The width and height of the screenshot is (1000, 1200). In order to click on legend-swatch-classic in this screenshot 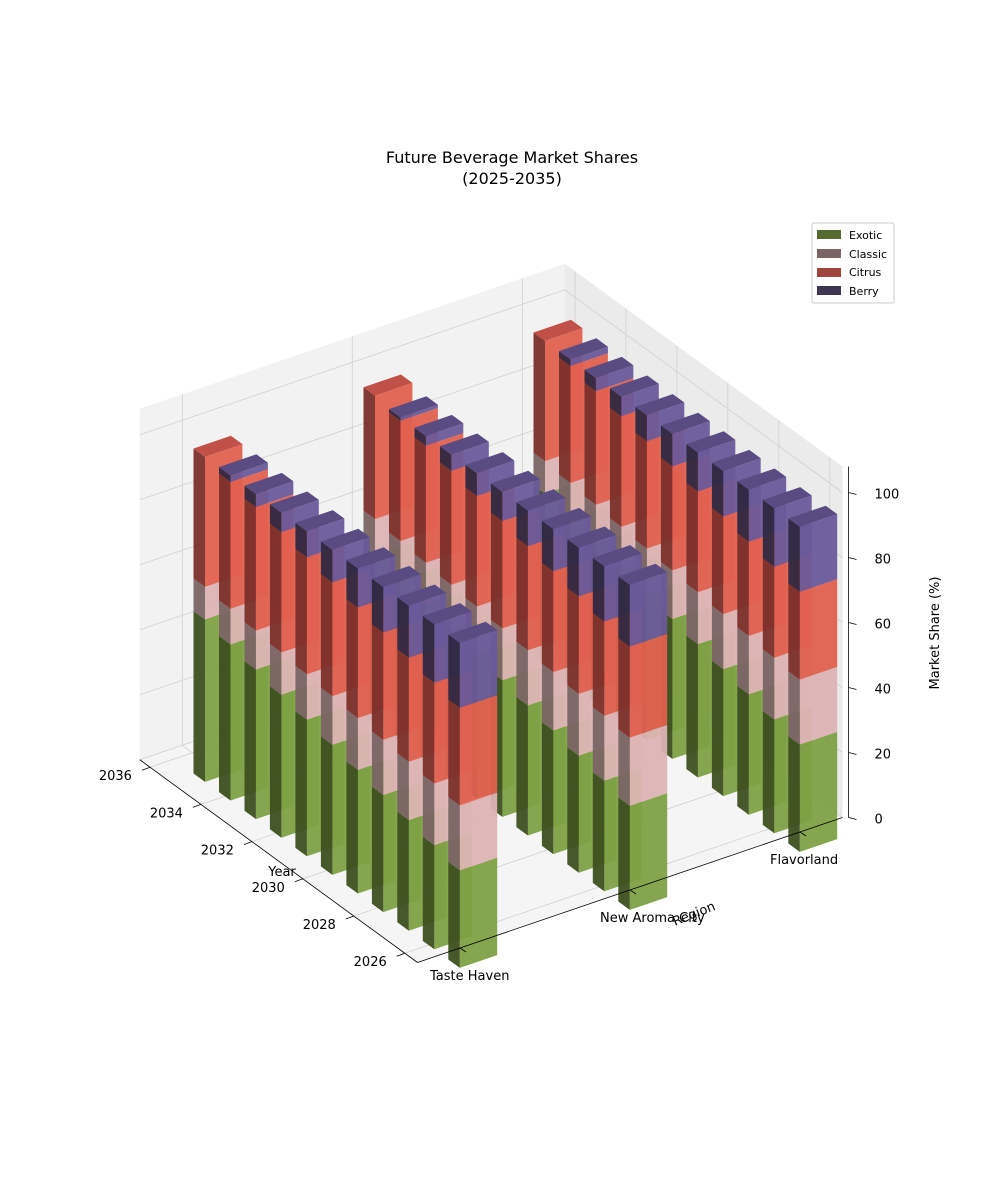, I will do `click(829, 253)`.